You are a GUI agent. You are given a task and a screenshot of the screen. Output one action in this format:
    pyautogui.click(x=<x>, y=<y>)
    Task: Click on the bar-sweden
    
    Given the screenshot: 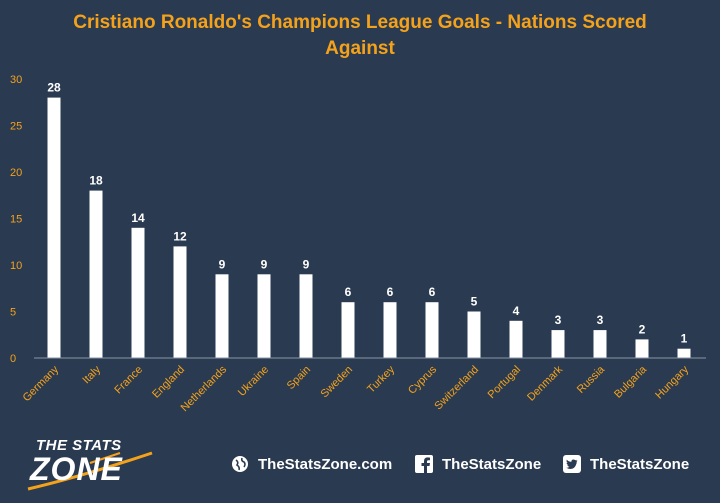 What is the action you would take?
    pyautogui.click(x=348, y=330)
    